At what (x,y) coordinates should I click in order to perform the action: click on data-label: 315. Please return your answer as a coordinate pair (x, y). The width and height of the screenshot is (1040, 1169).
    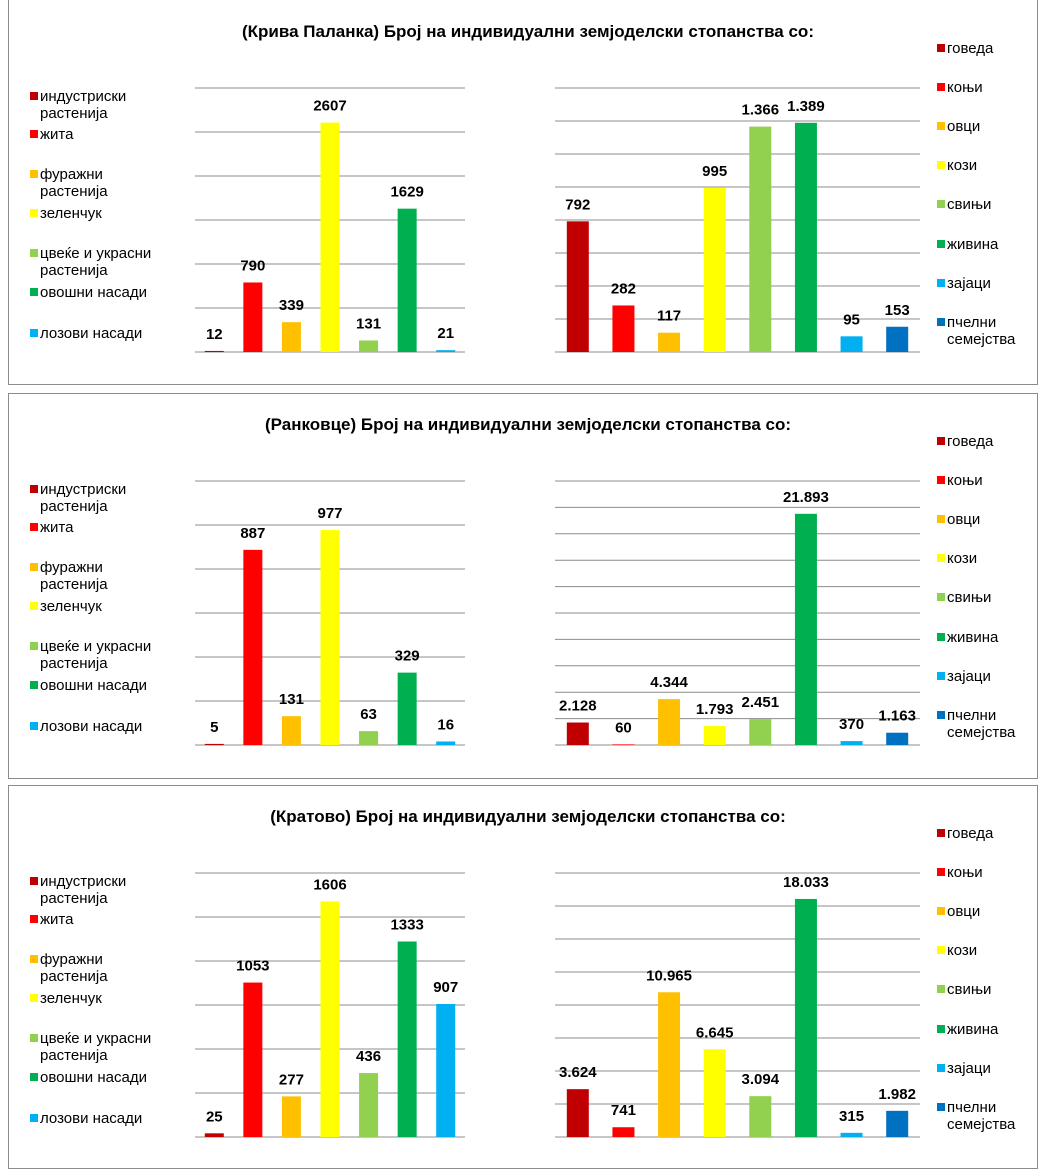
    Looking at the image, I should click on (851, 1116).